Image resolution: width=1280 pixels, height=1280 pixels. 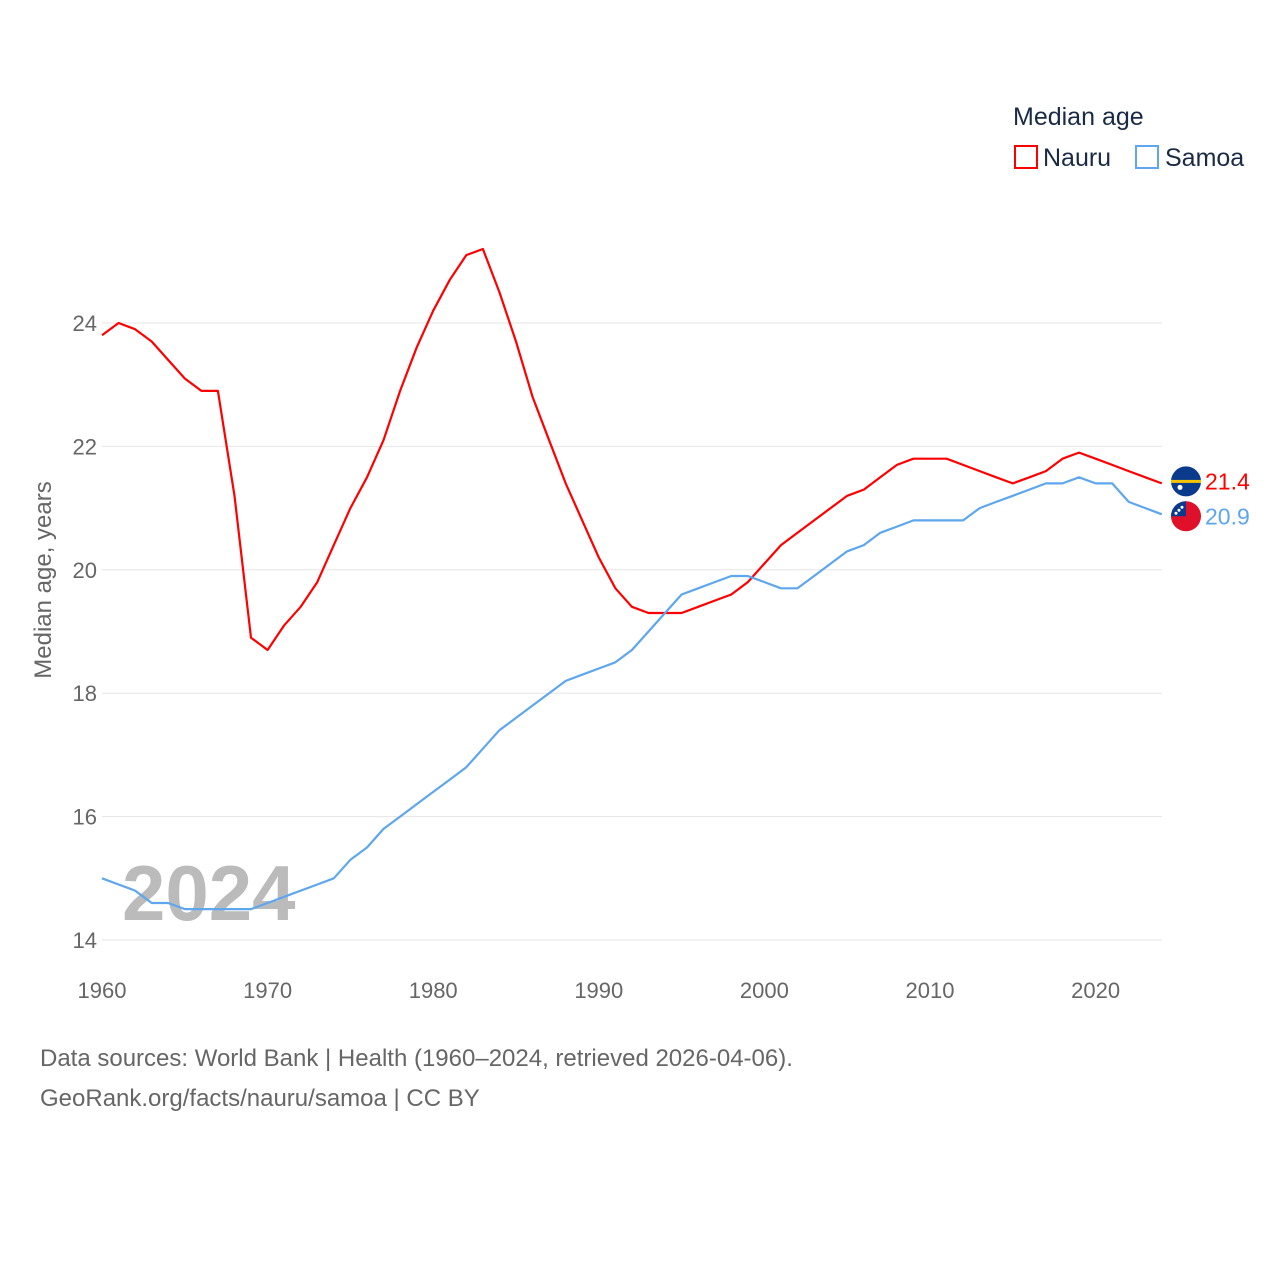 I want to click on y-tick-label: 14, so click(x=85, y=940).